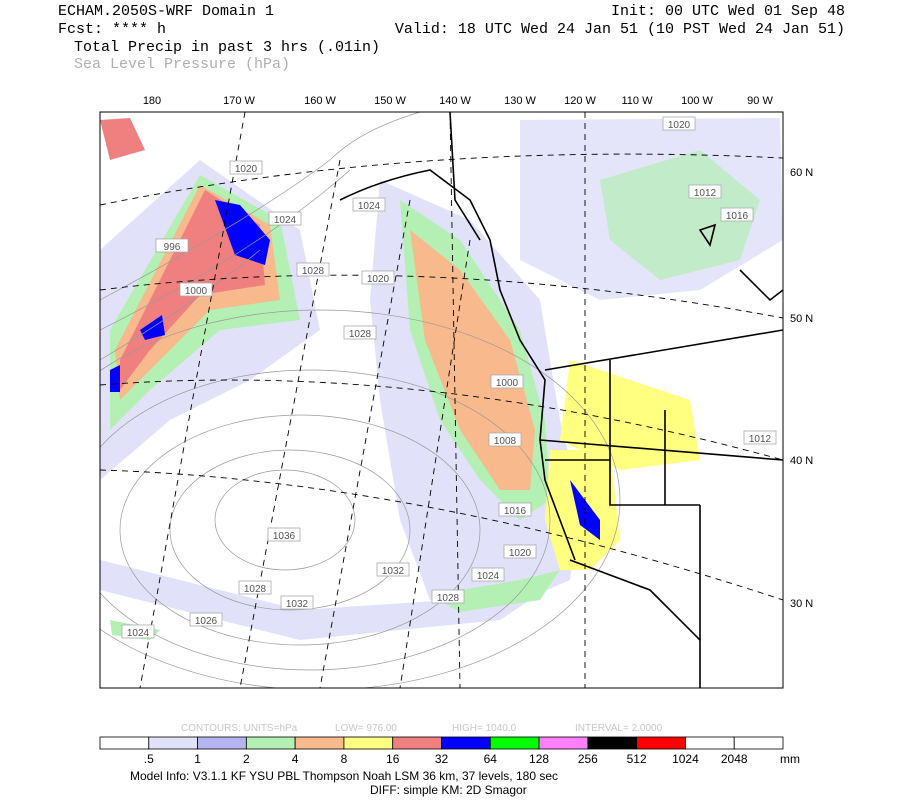  What do you see at coordinates (588, 759) in the screenshot?
I see `colorbar-label: 256` at bounding box center [588, 759].